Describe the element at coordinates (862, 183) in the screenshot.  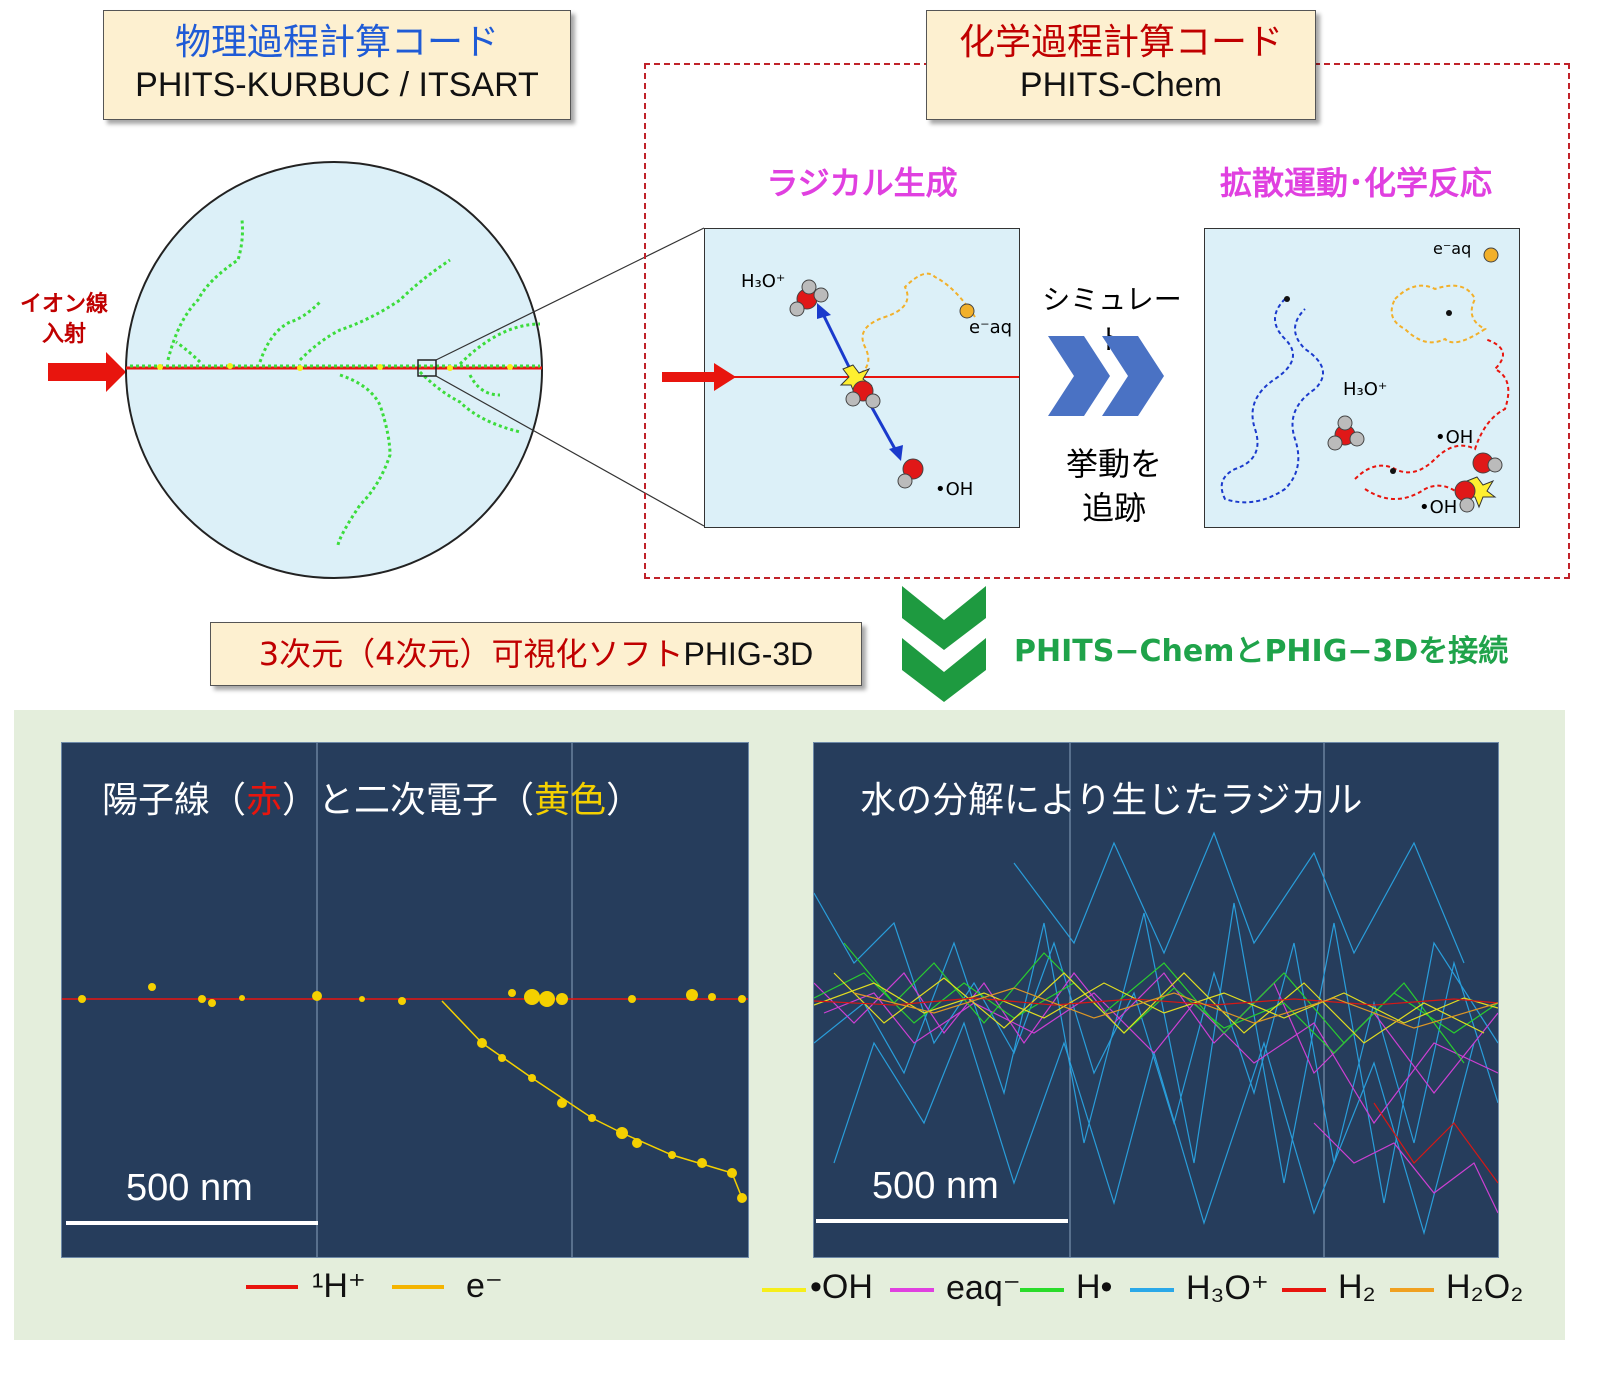
I see `radical-generation-heading: ラジカル生成` at that location.